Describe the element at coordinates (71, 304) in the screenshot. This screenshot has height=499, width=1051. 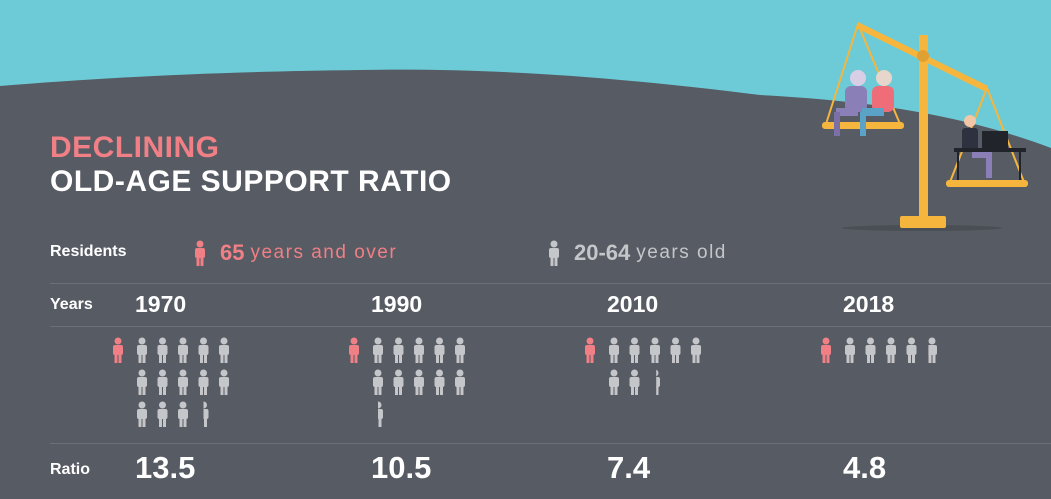
I see `years-label: Years` at that location.